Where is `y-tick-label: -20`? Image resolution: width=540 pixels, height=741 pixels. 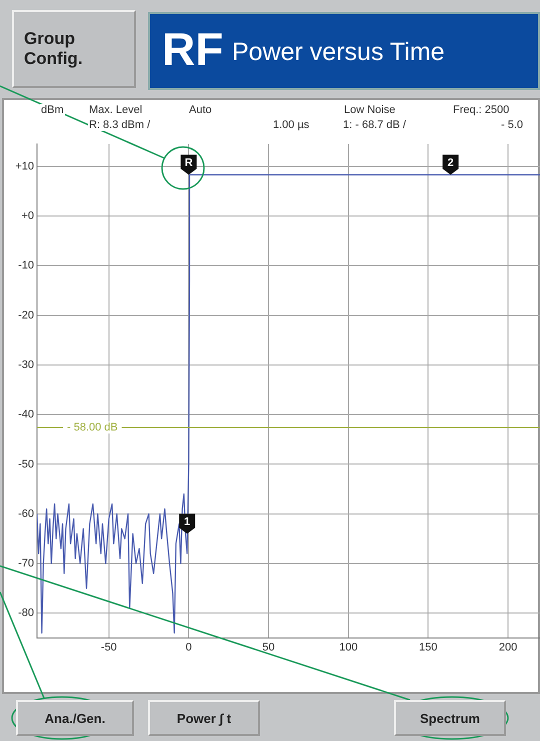 y-tick-label: -20 is located at coordinates (26, 315).